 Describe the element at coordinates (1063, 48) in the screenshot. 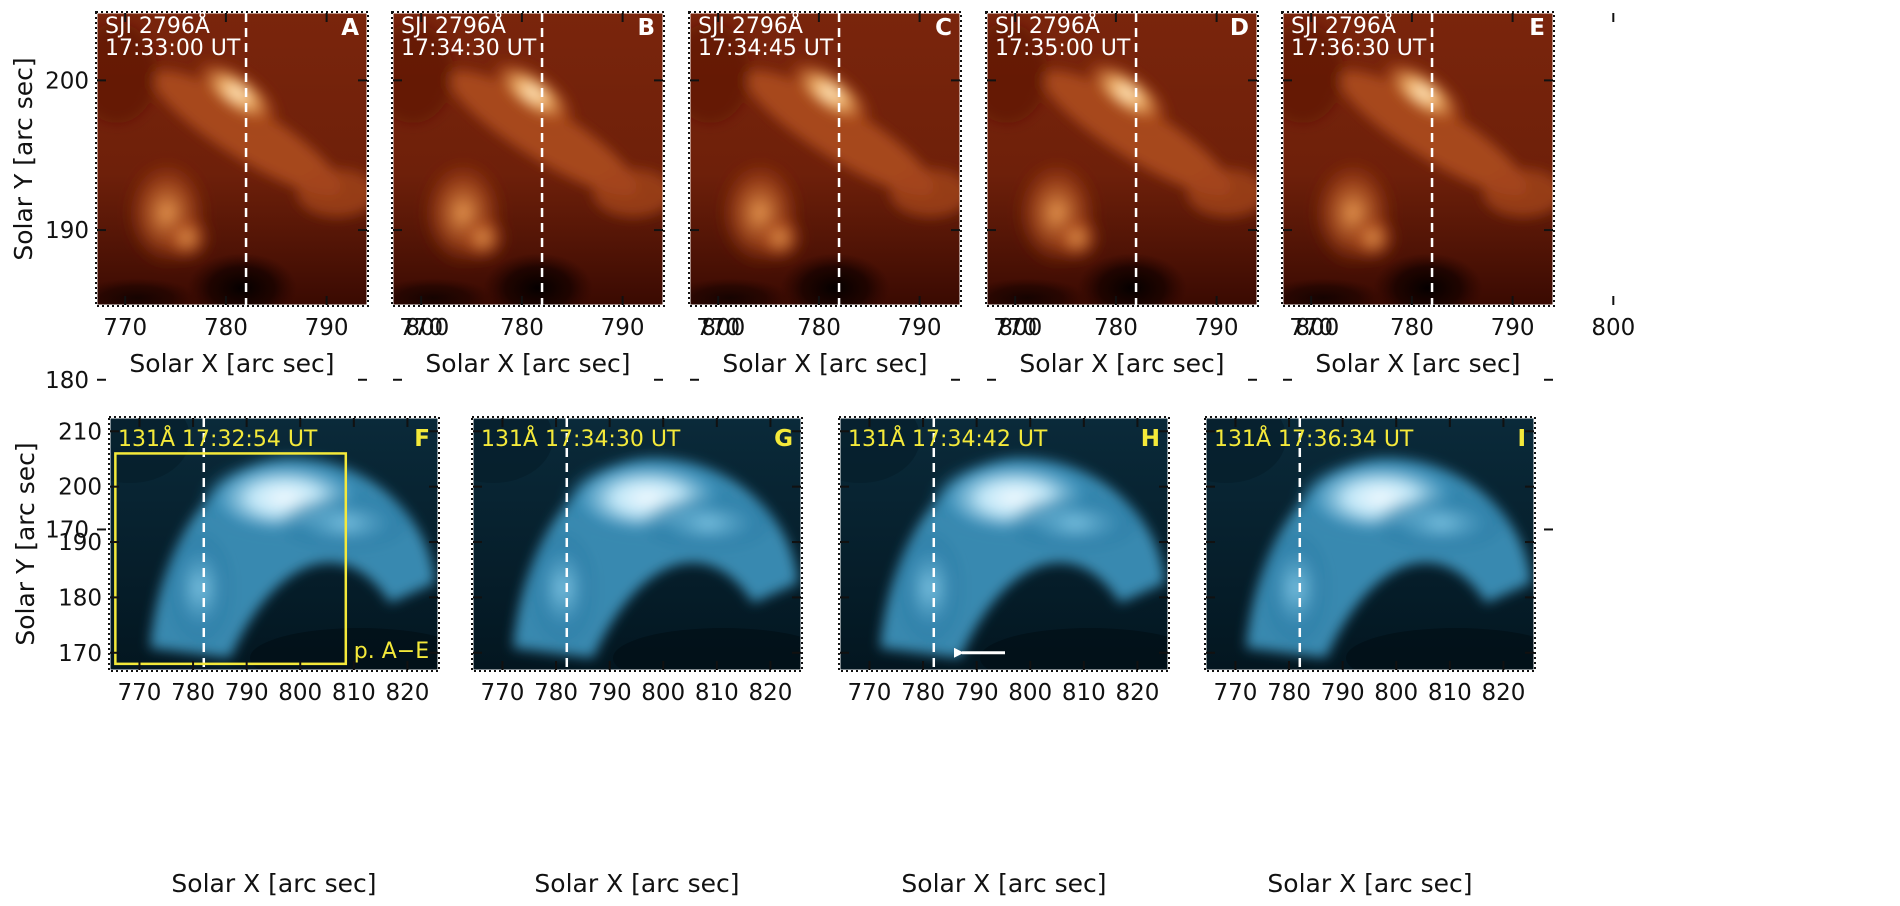

I see `panel-time-label: 17:35:00 UT` at that location.